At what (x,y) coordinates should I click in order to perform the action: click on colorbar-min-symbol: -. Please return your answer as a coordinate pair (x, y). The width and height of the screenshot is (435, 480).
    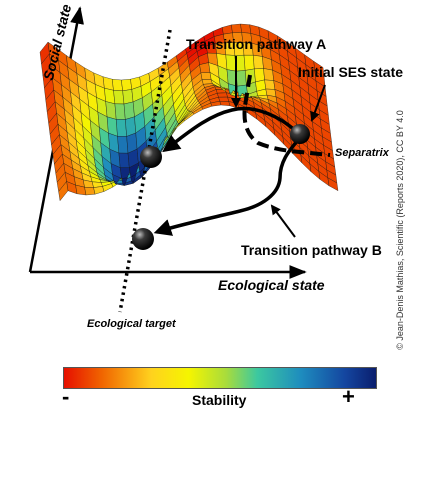
    Looking at the image, I should click on (66, 396).